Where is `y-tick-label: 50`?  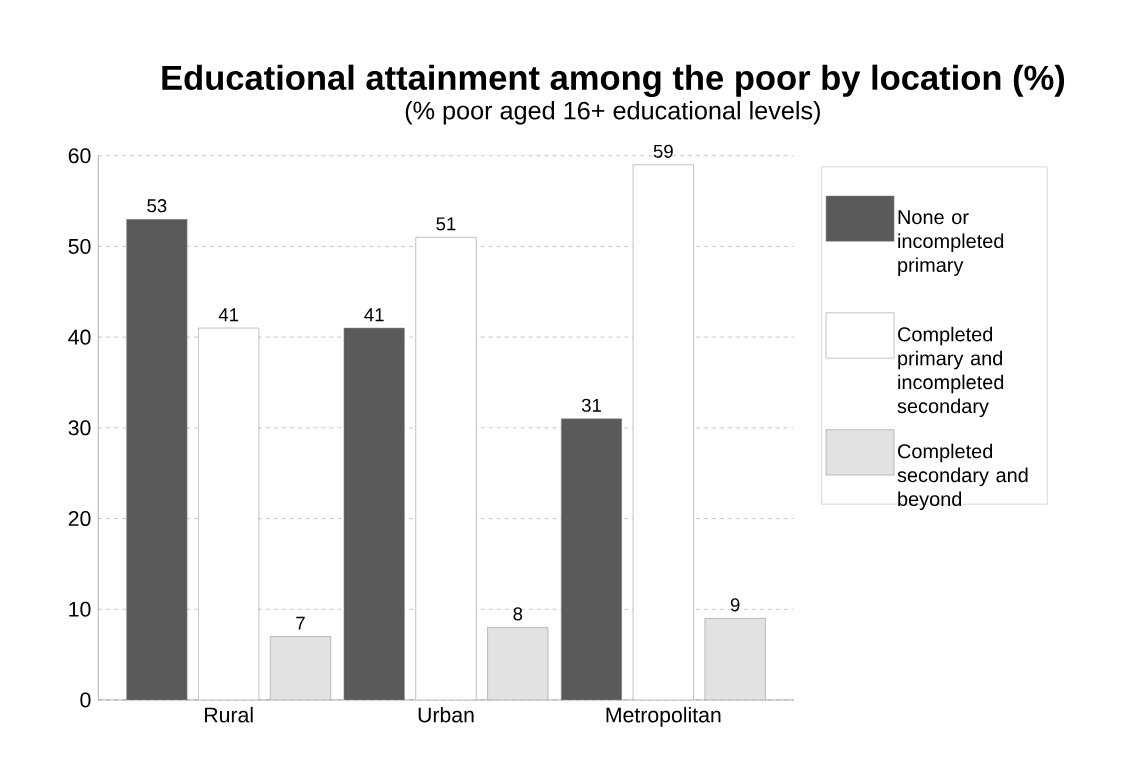 y-tick-label: 50 is located at coordinates (79, 246).